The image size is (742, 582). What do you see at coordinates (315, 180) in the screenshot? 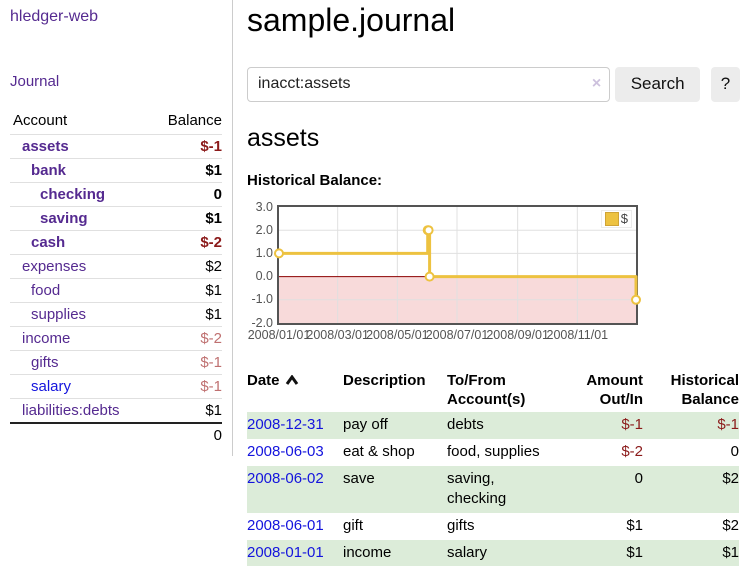
I see `chart-title: Historical Balance:` at bounding box center [315, 180].